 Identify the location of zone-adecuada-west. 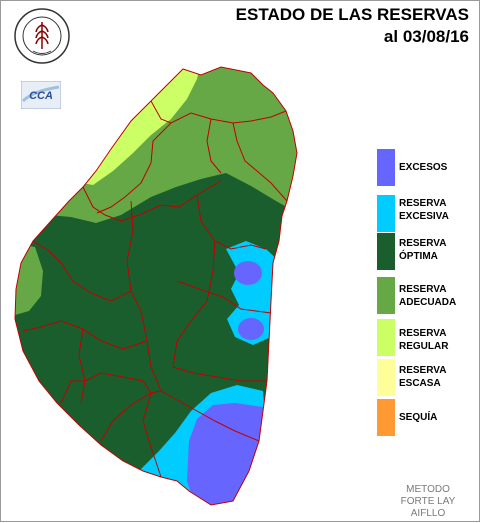
(29, 280).